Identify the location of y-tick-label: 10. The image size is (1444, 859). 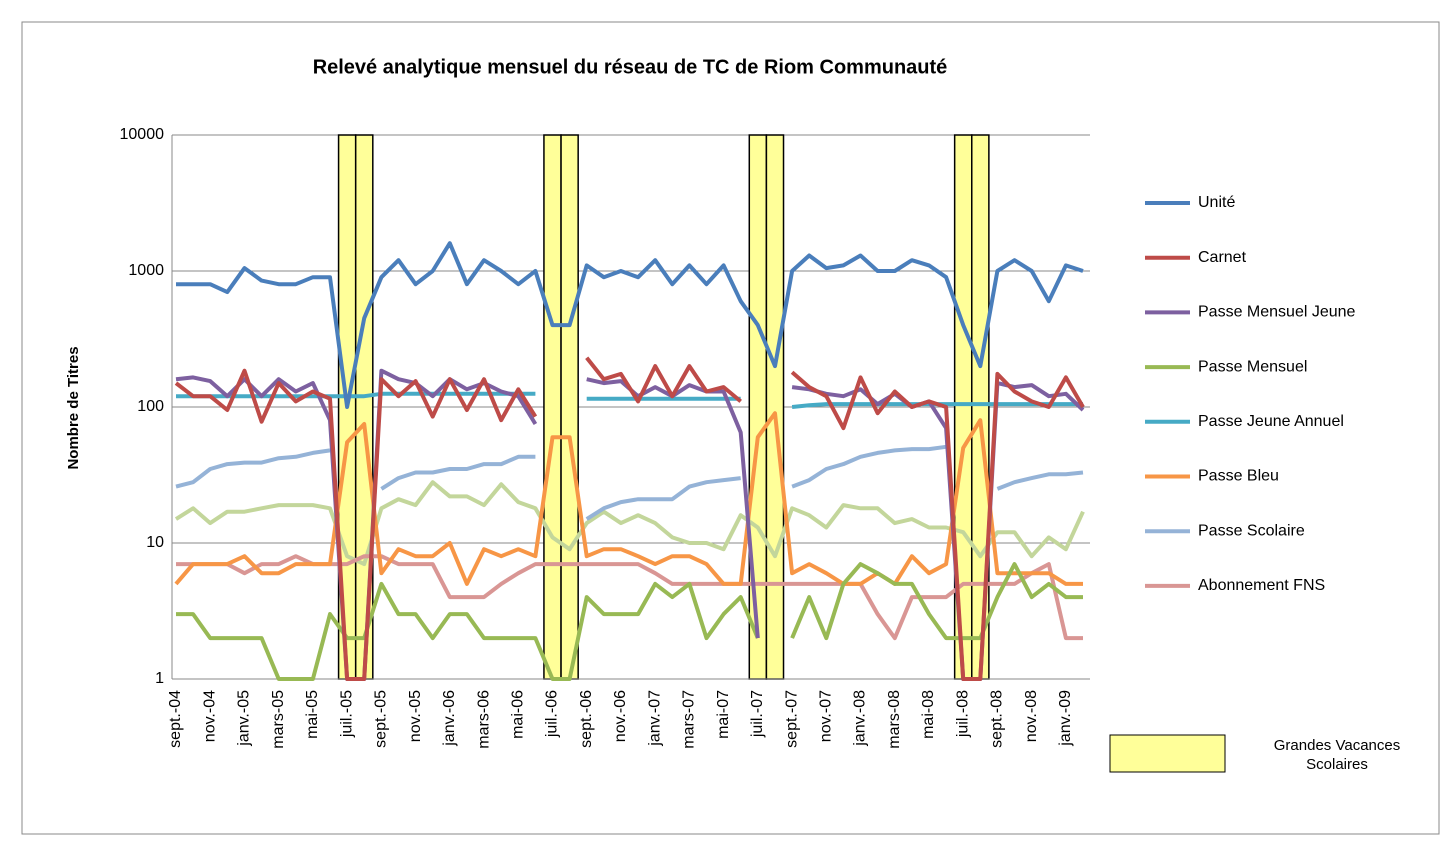
(155, 542).